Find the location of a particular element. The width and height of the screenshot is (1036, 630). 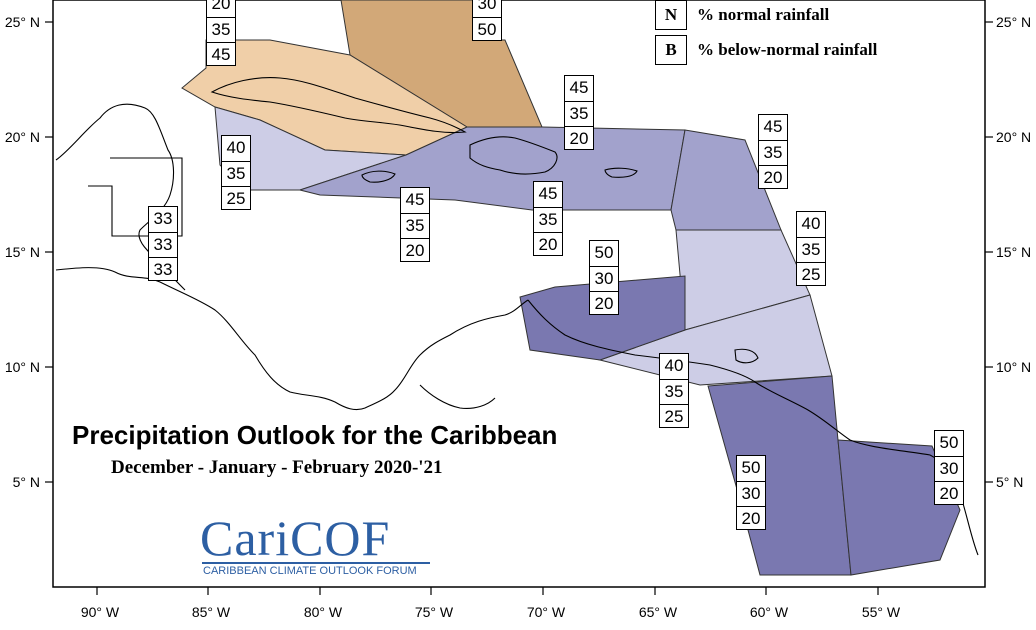

forecast-box-cuba: 20 35 45 is located at coordinates (221, 33).